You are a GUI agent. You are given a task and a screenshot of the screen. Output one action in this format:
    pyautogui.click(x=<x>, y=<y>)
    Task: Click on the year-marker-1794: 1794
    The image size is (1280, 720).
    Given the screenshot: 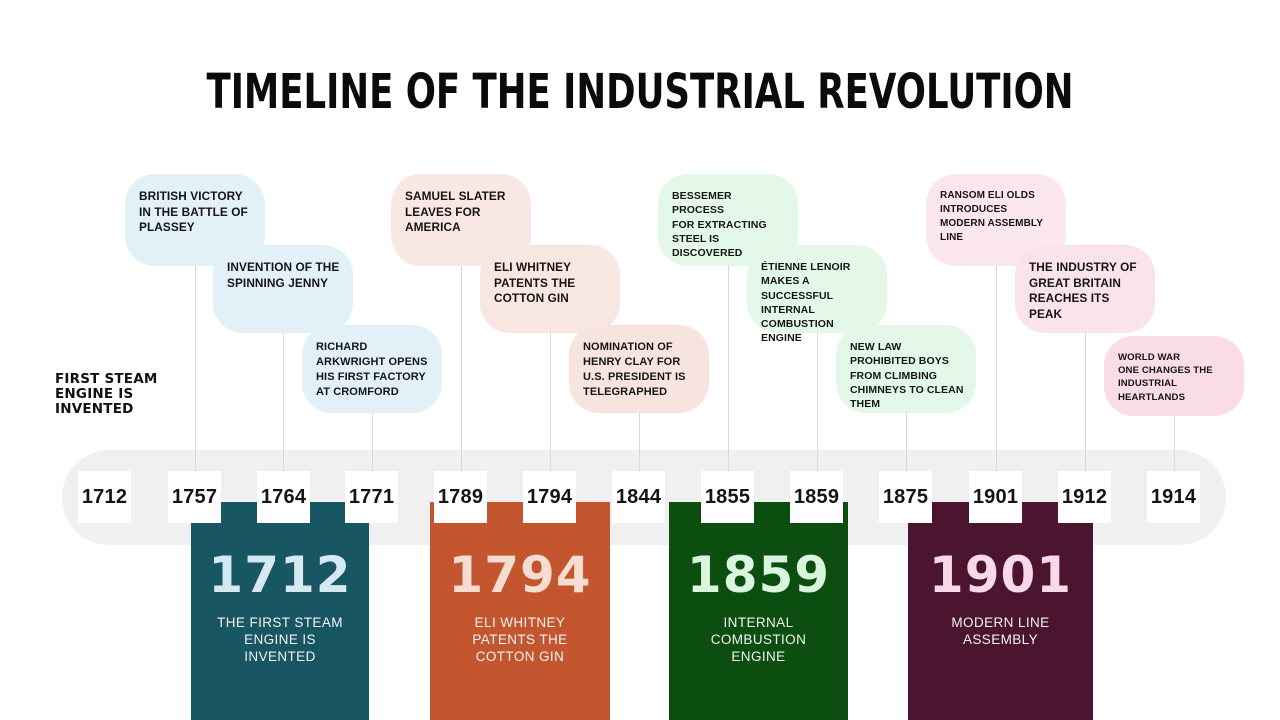 What is the action you would take?
    pyautogui.click(x=549, y=497)
    